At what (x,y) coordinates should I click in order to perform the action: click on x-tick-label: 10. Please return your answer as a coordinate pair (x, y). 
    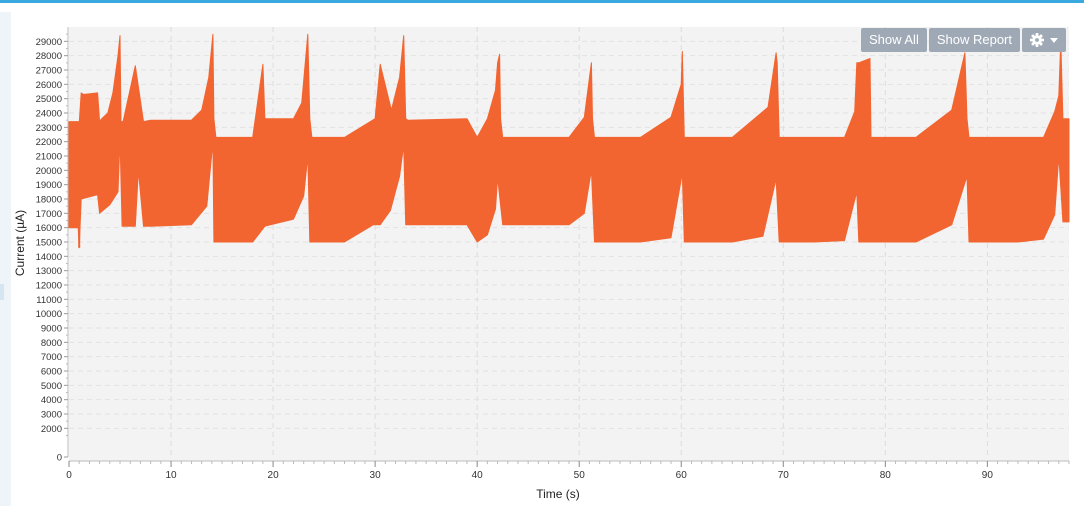
    Looking at the image, I should click on (171, 475).